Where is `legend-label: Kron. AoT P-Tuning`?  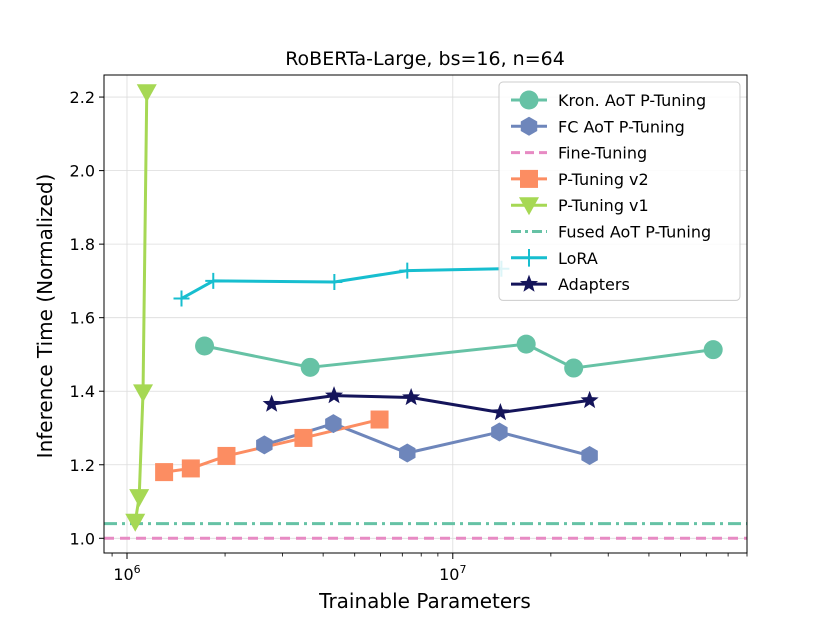
legend-label: Kron. AoT P-Tuning is located at coordinates (632, 100).